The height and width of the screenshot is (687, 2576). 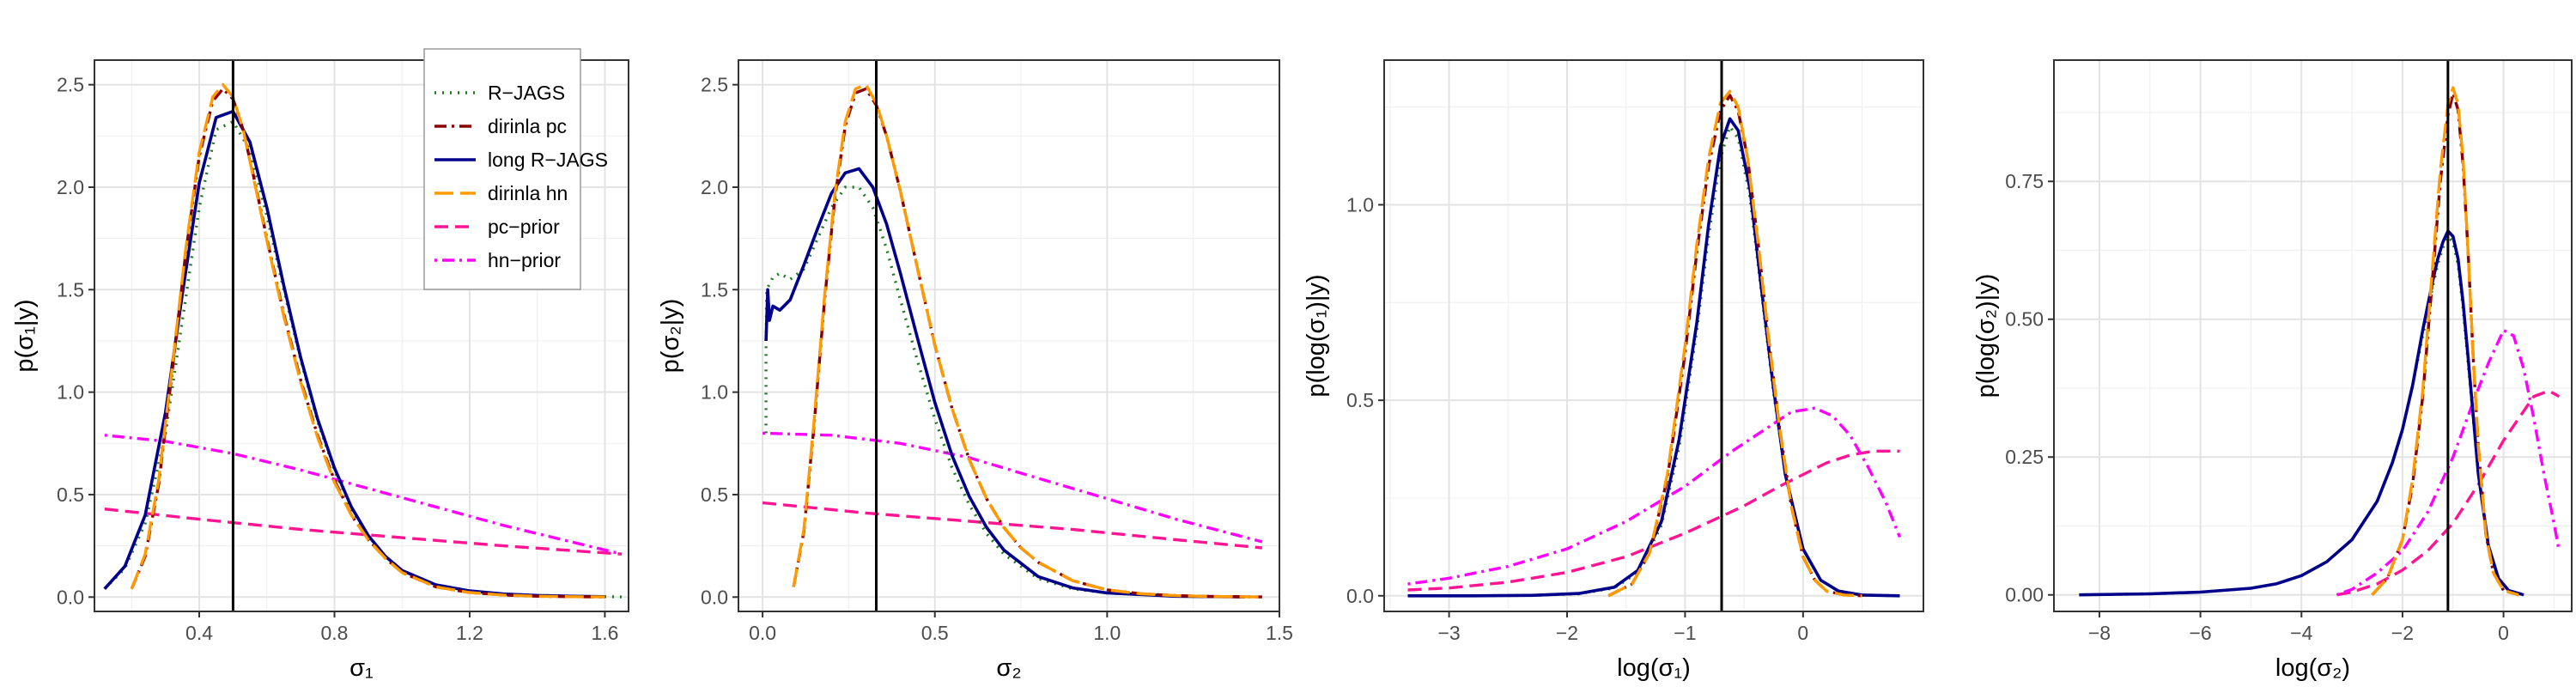 I want to click on x-tick-label: 1.6, so click(x=605, y=633).